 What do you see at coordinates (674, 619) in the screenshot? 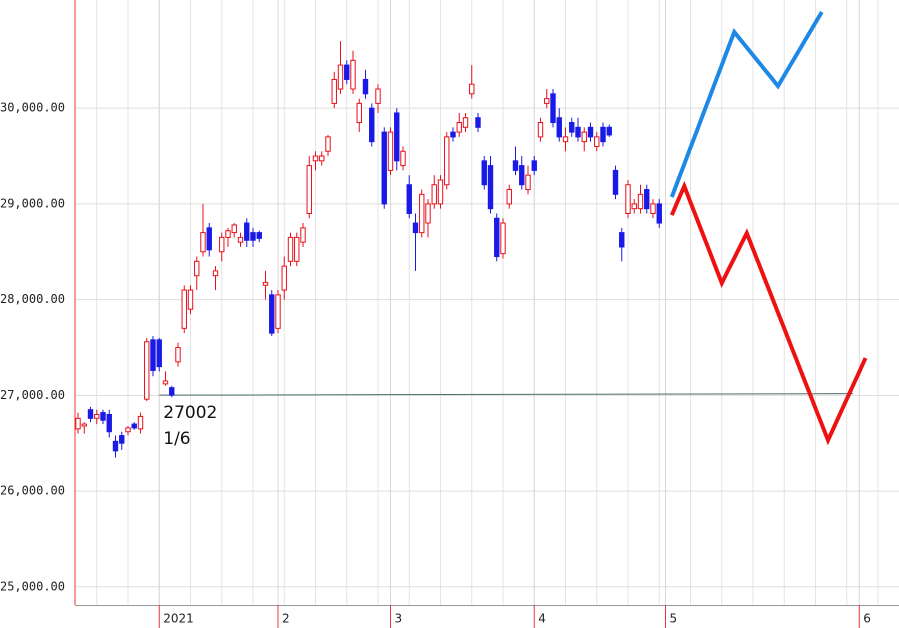
I see `x-tick-label: 5` at bounding box center [674, 619].